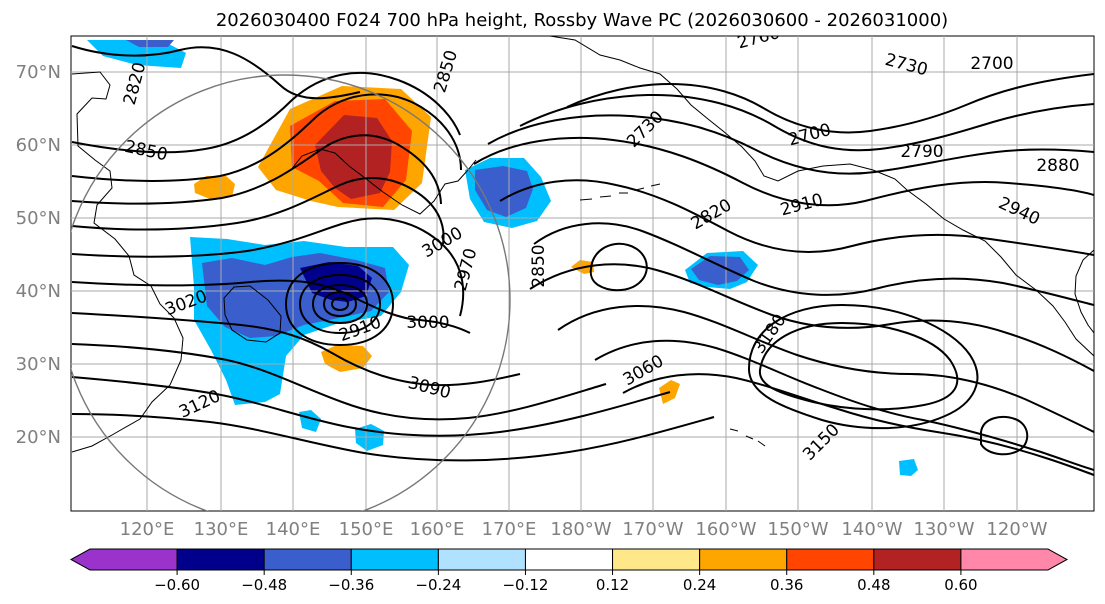  What do you see at coordinates (264, 585) in the screenshot?
I see `colorbar-tick-label: −0.48` at bounding box center [264, 585].